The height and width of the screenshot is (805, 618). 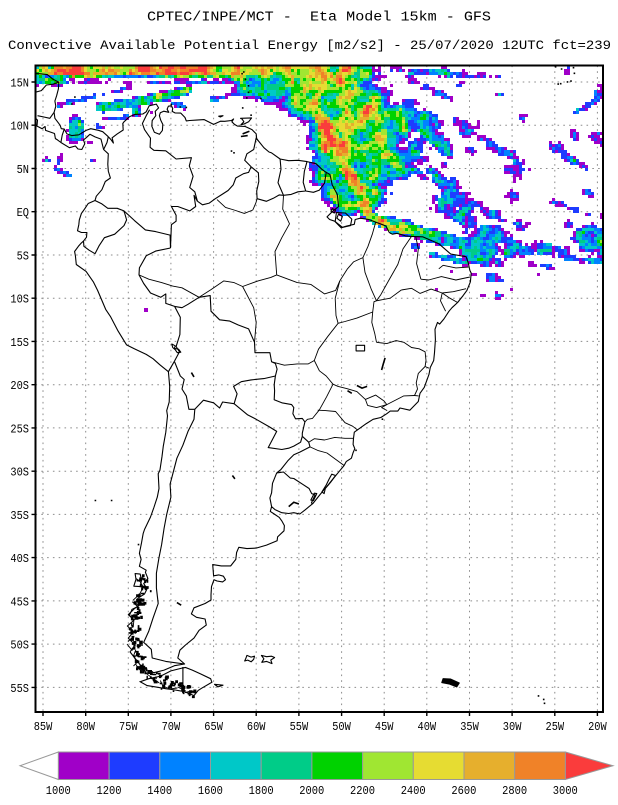 I want to click on svg-text: 15N, so click(x=19, y=83).